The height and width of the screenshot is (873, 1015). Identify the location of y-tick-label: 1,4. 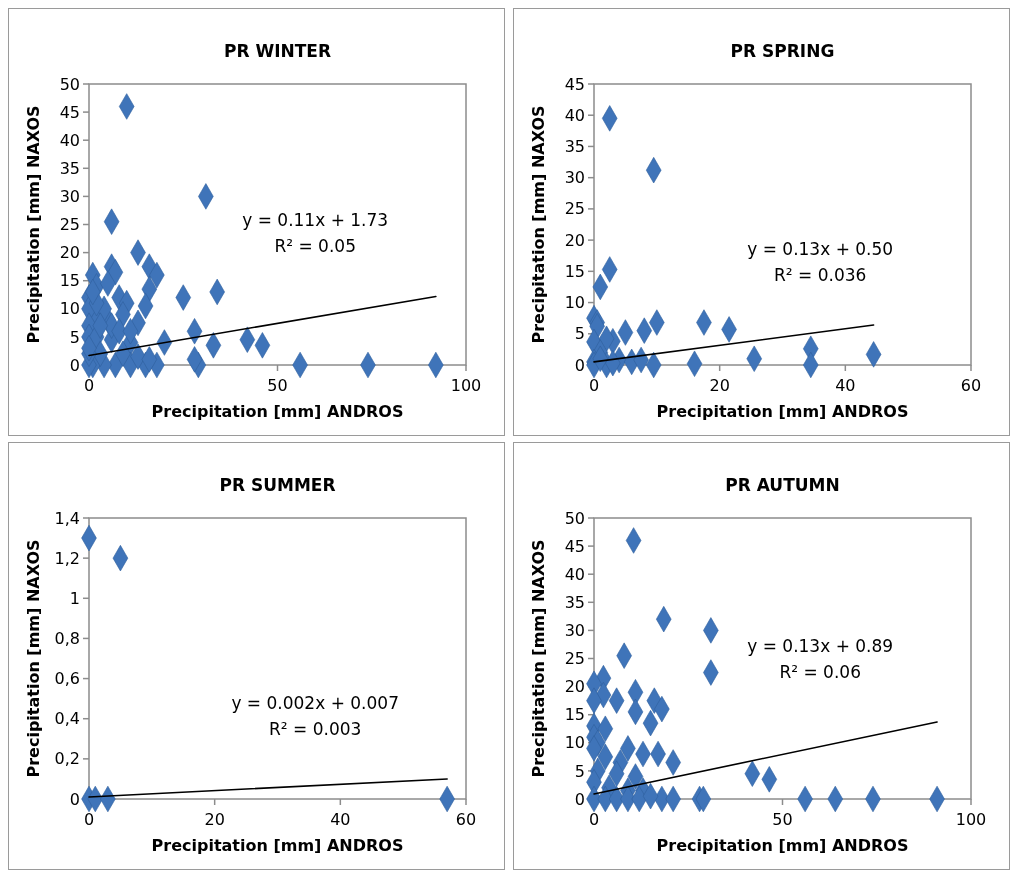
(67, 518).